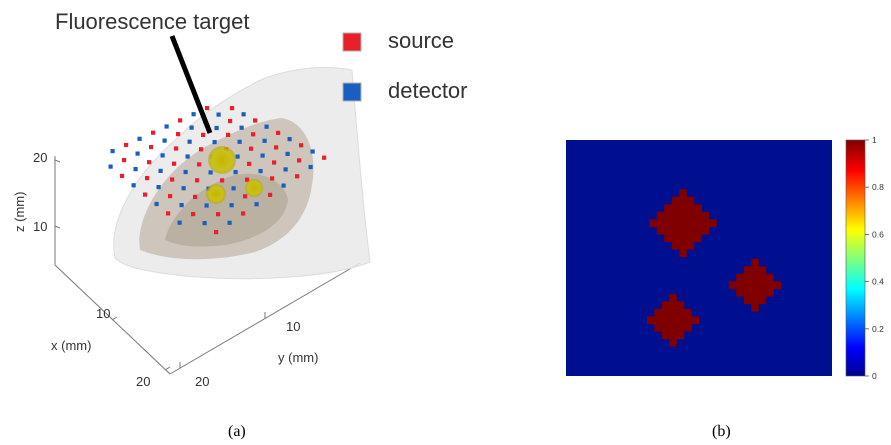 The height and width of the screenshot is (445, 891). What do you see at coordinates (878, 187) in the screenshot?
I see `colorbar-tick-label: 0.8` at bounding box center [878, 187].